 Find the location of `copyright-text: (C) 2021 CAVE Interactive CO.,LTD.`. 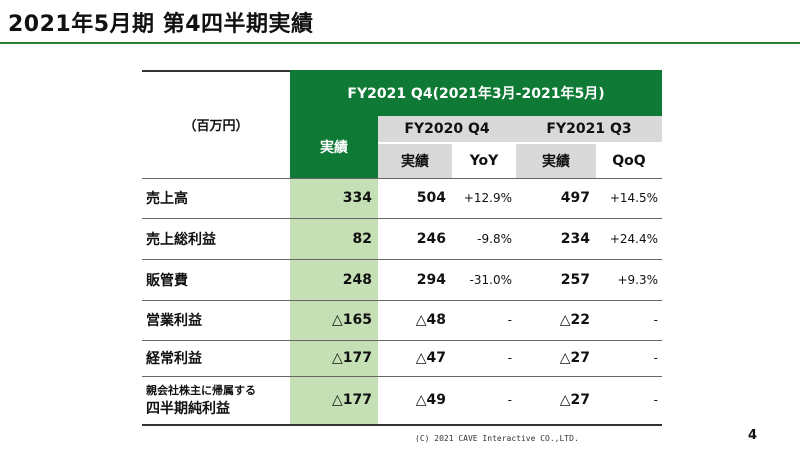

copyright-text: (C) 2021 CAVE Interactive CO.,LTD. is located at coordinates (497, 438).